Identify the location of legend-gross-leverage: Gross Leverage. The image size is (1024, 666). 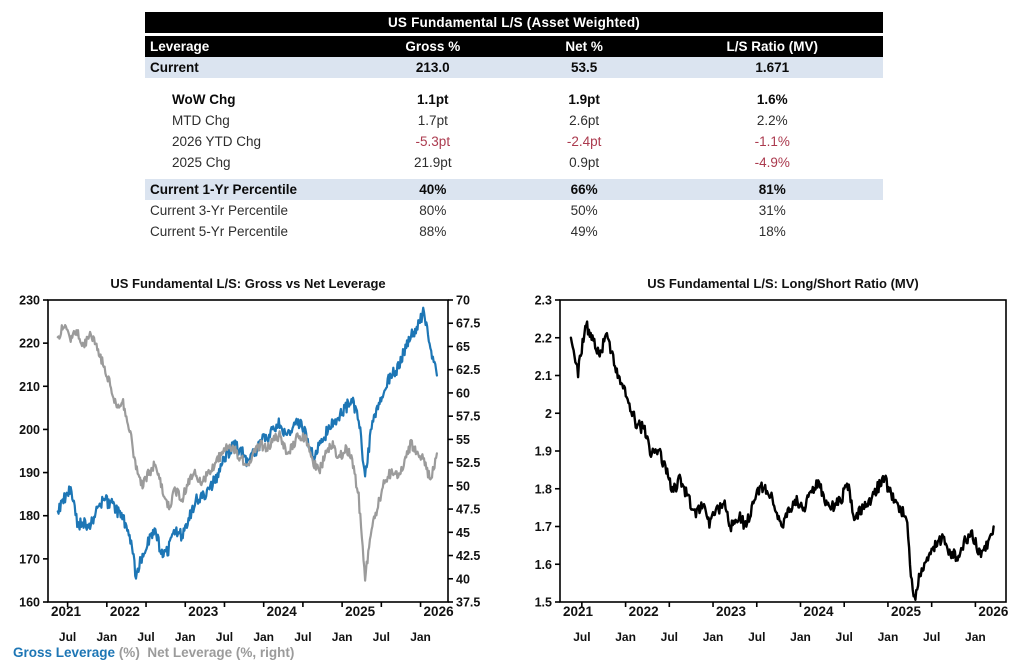
(64, 652).